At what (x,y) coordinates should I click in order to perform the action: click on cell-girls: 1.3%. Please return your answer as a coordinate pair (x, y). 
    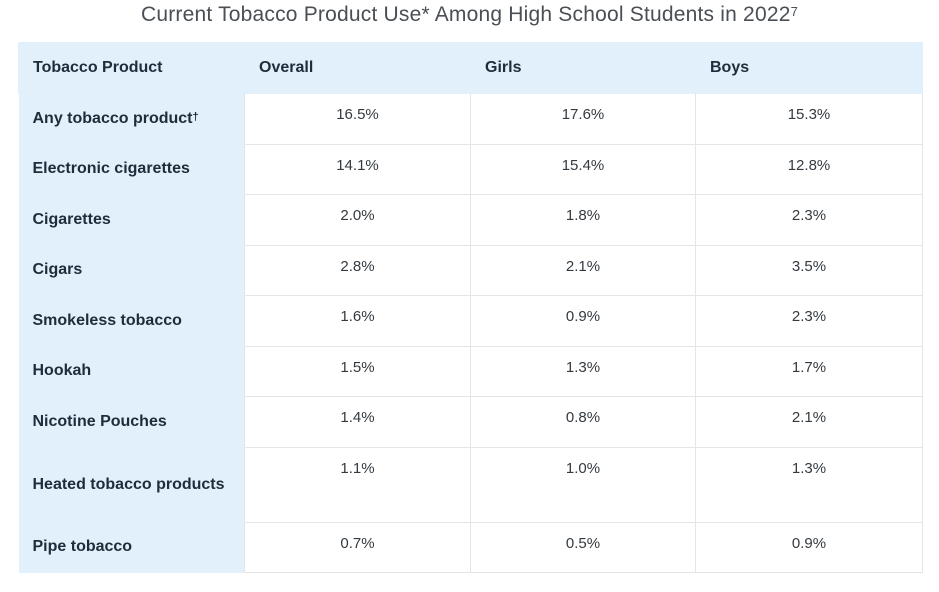
    Looking at the image, I should click on (583, 371).